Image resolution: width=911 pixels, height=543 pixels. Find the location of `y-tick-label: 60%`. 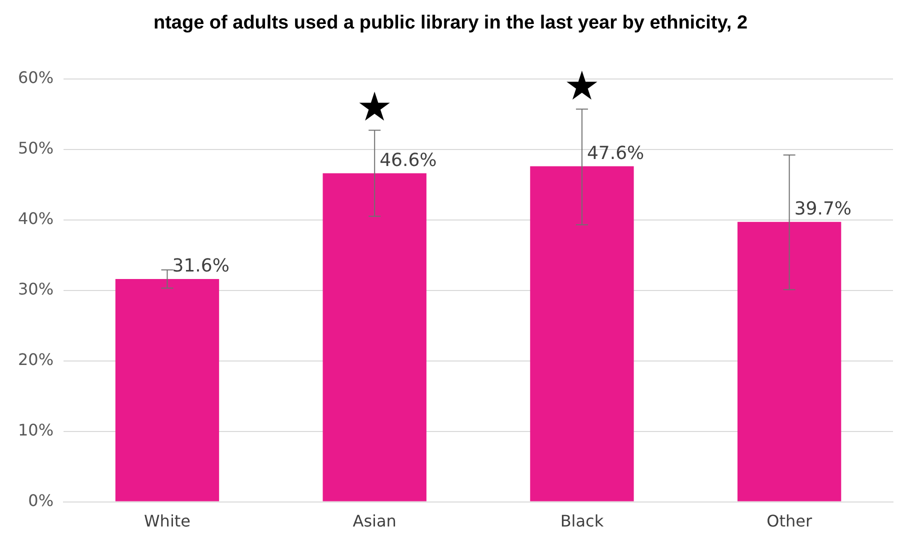

y-tick-label: 60% is located at coordinates (36, 77).